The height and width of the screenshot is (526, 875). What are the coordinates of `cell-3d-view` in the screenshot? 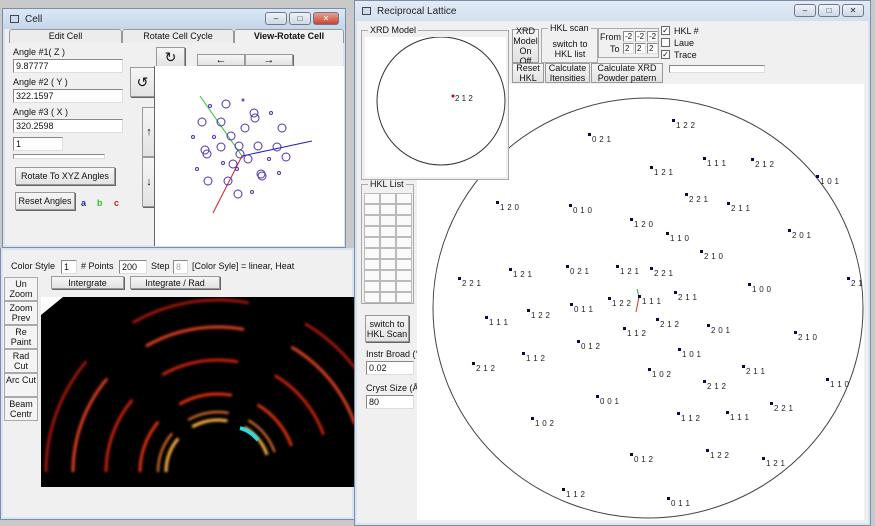 It's located at (249, 156).